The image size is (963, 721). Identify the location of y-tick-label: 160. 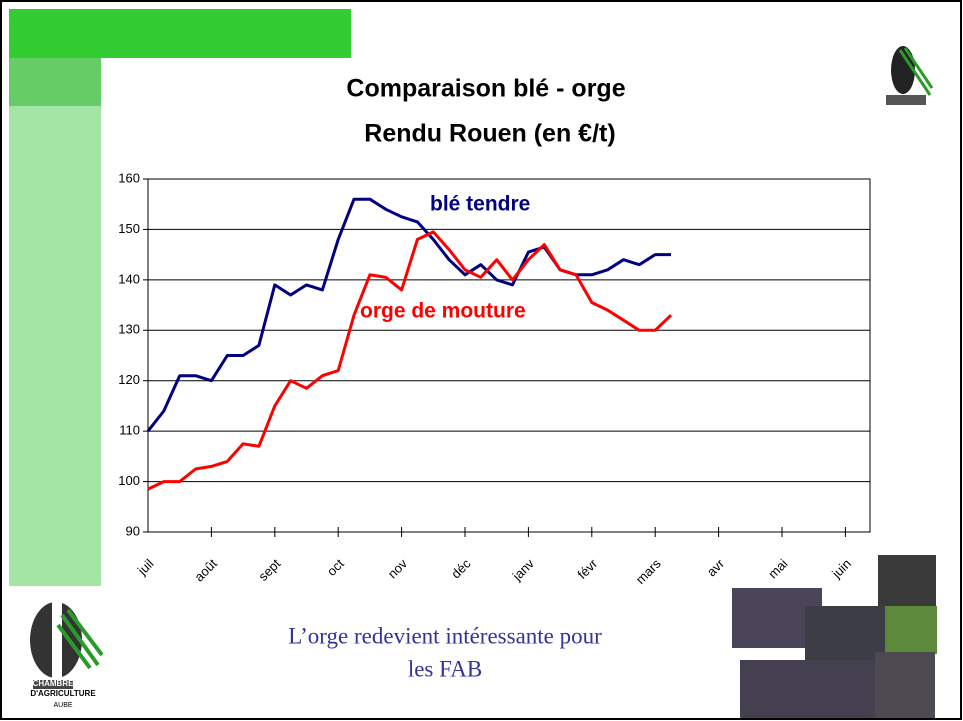
(129, 177).